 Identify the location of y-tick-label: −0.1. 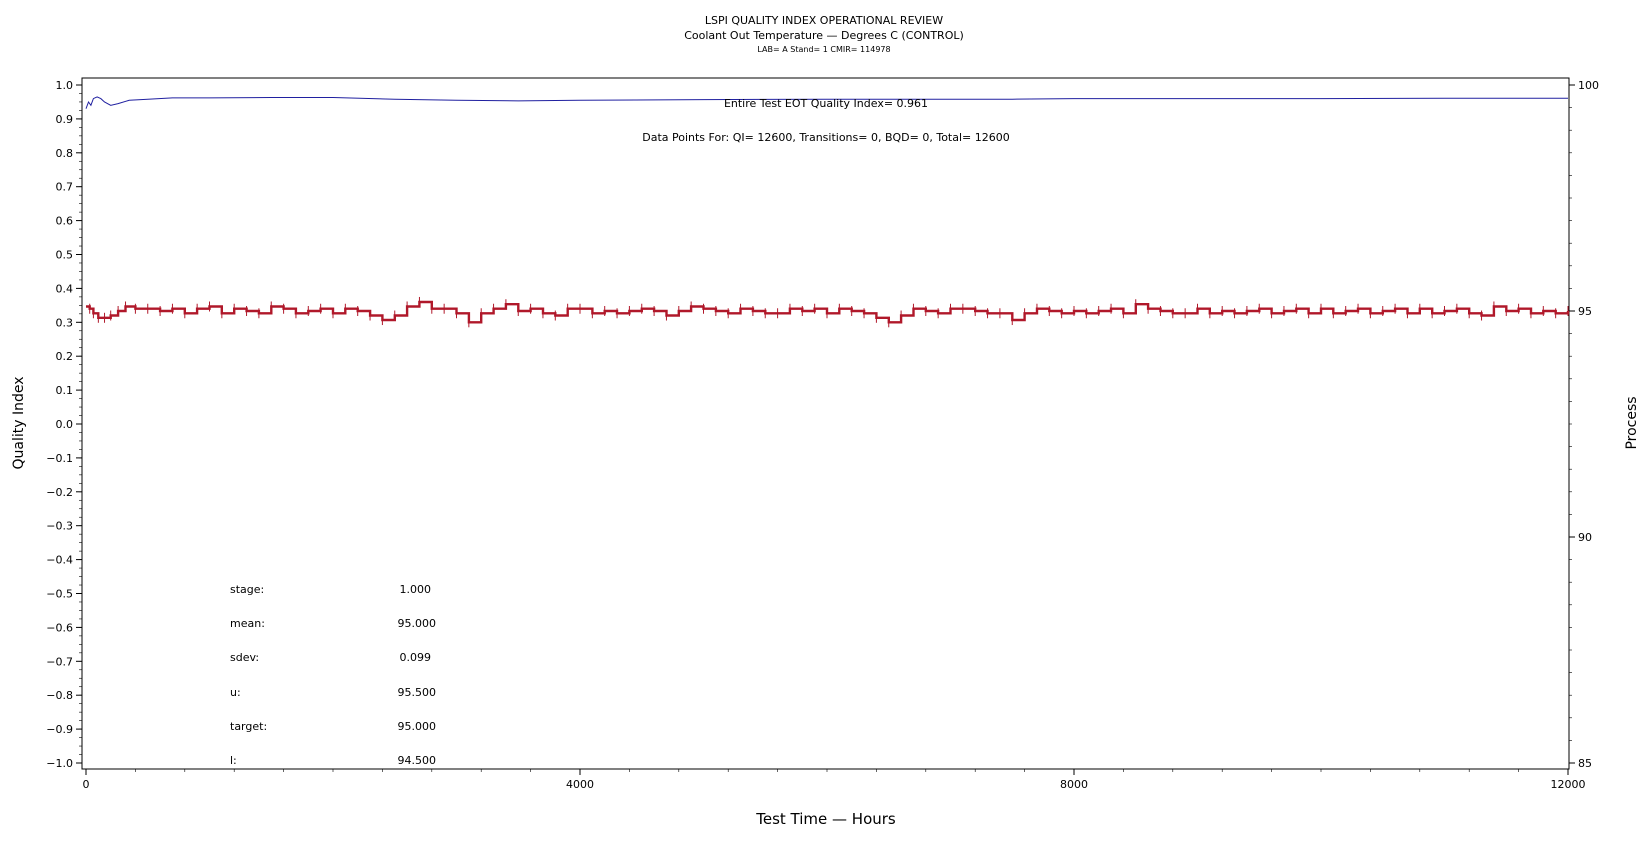
(59, 458).